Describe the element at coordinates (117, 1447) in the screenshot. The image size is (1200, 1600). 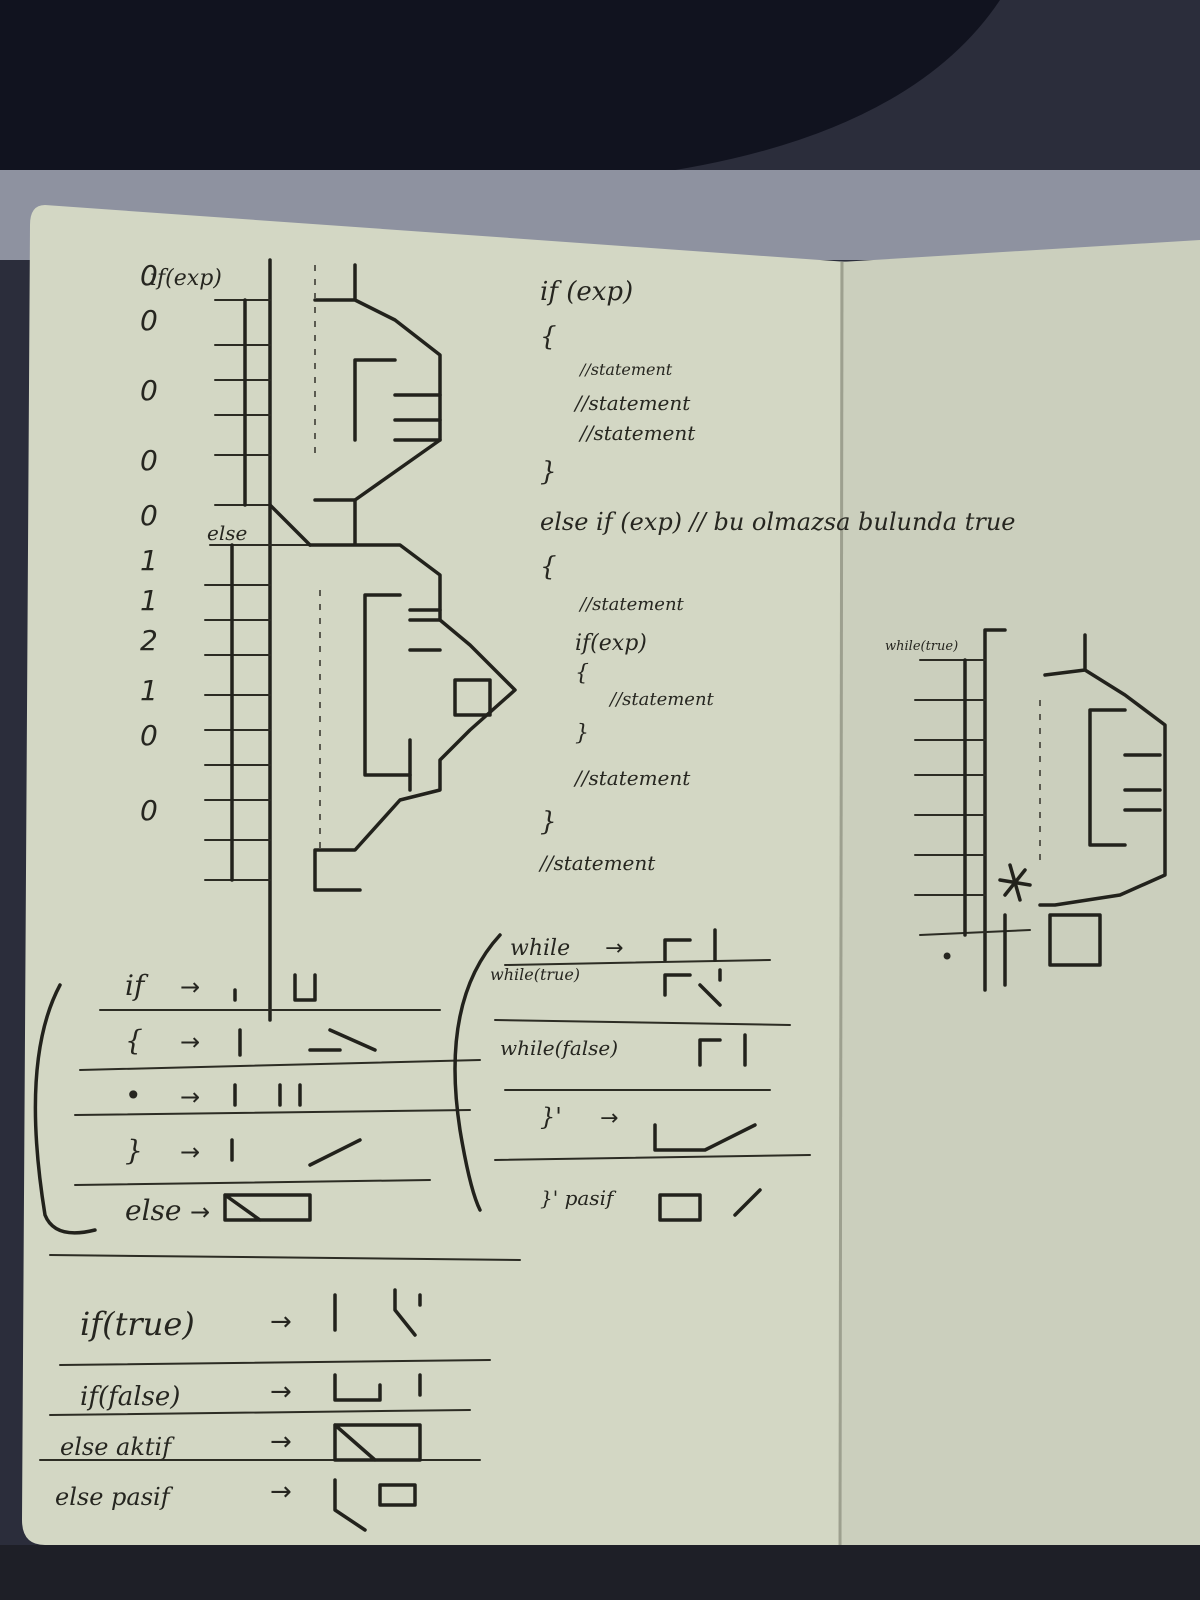
I see `legend-bottom-label: else aktif` at that location.